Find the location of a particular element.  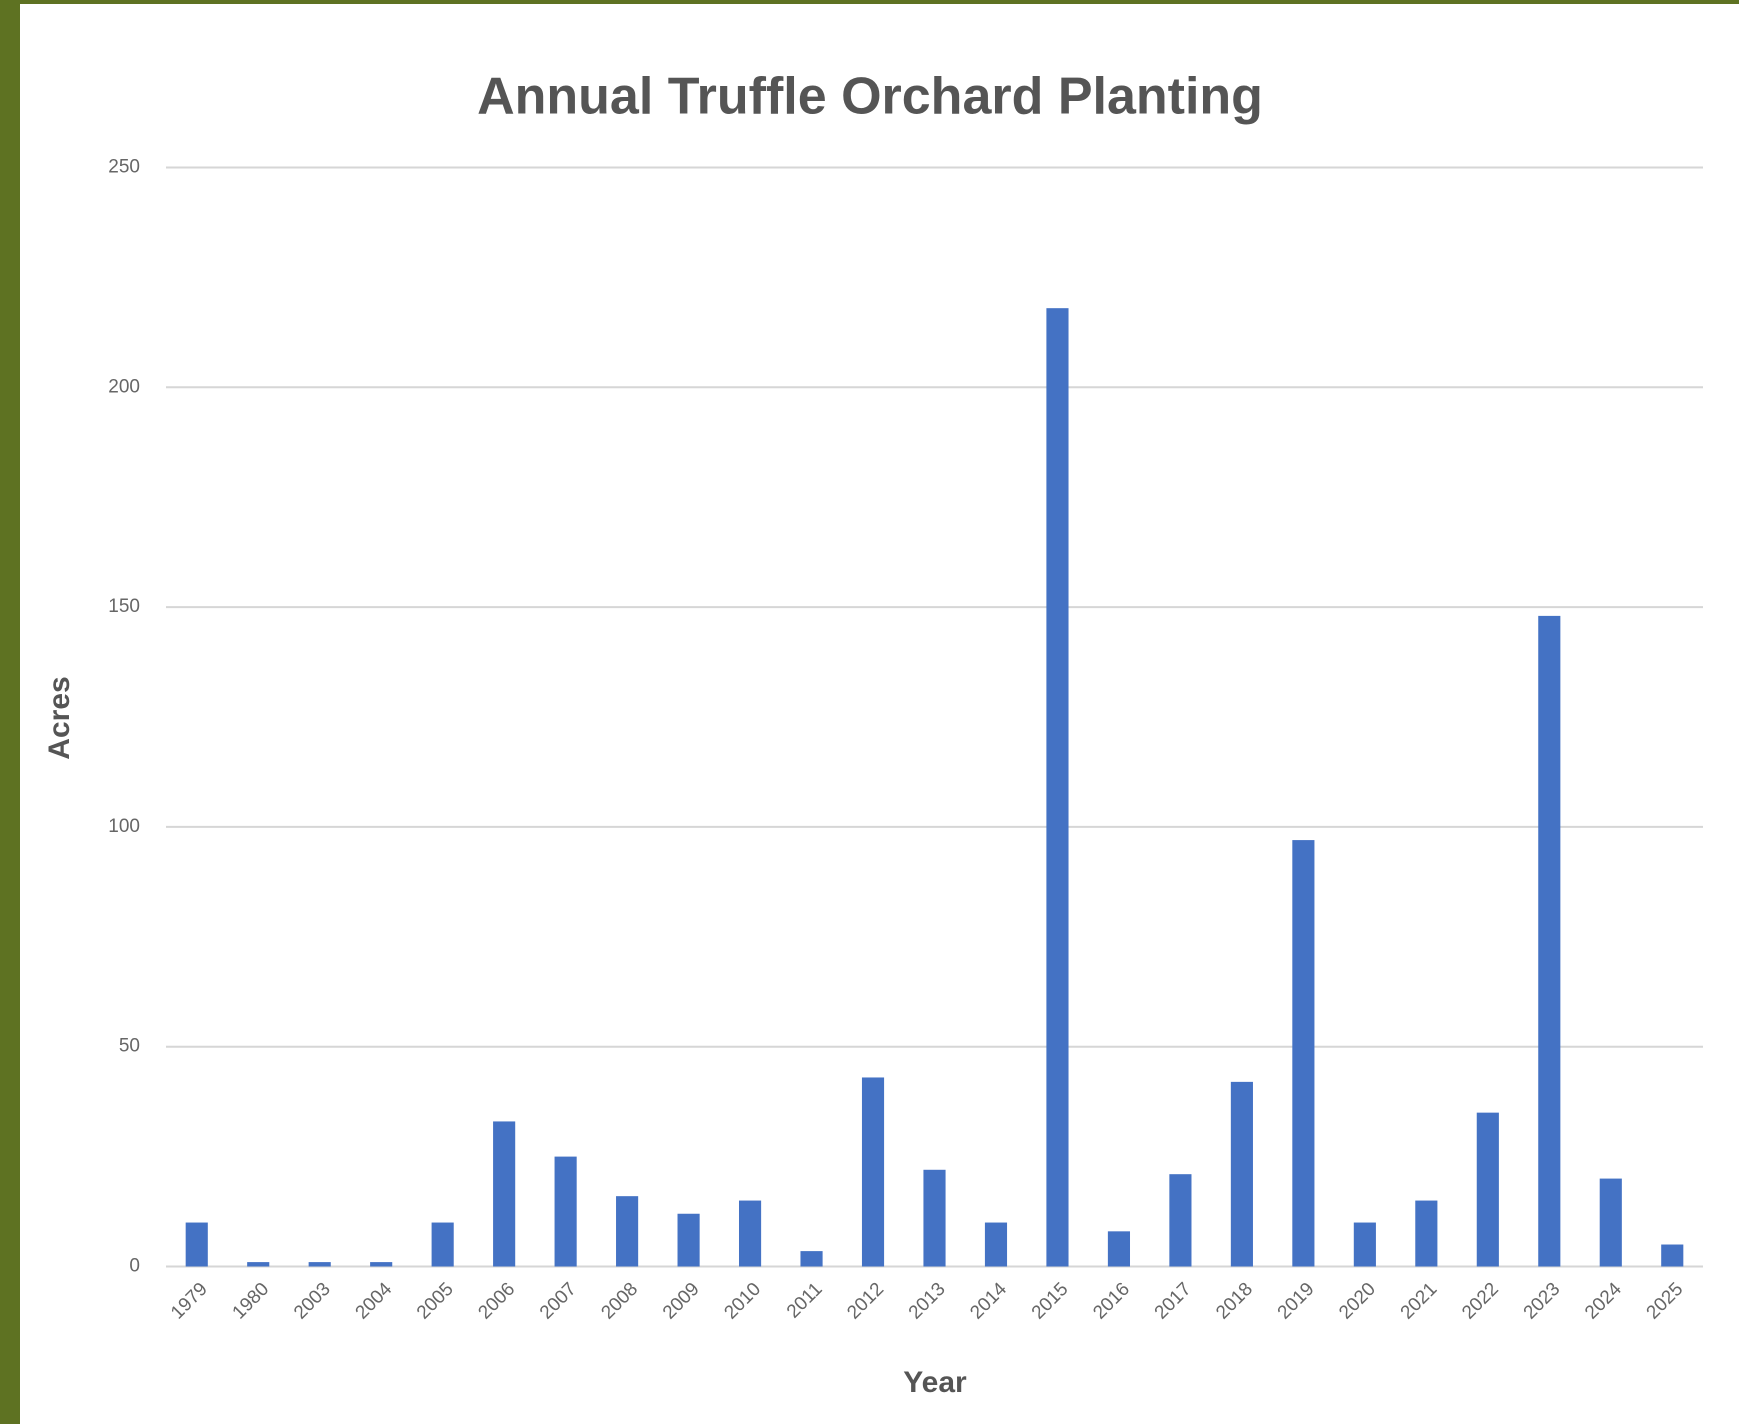

x-tick-label: 1980 is located at coordinates (251, 1301).